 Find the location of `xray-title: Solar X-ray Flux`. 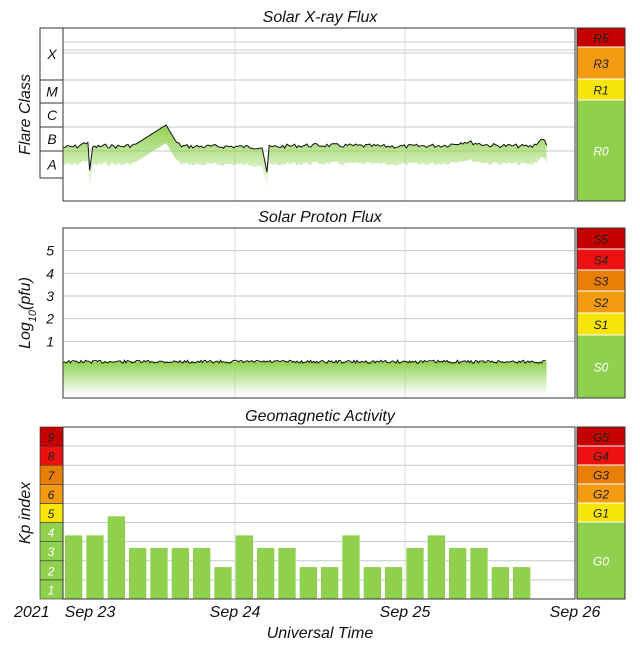

xray-title: Solar X-ray Flux is located at coordinates (321, 17).